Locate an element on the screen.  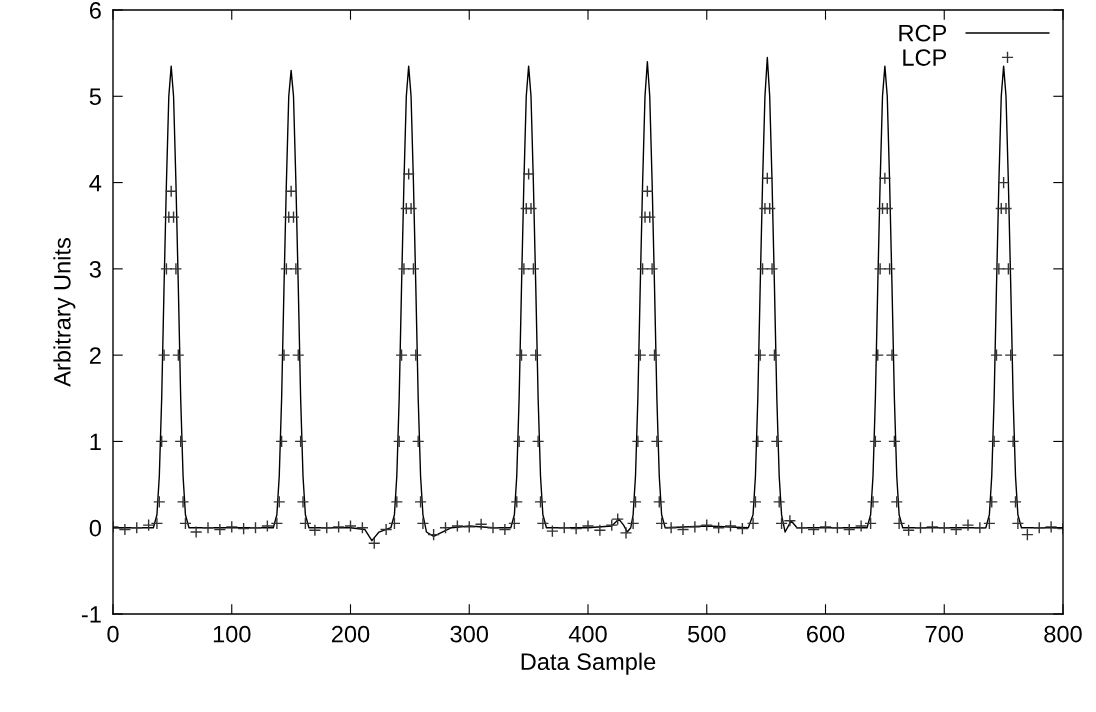
y-tick-label: 0 is located at coordinates (95, 528).